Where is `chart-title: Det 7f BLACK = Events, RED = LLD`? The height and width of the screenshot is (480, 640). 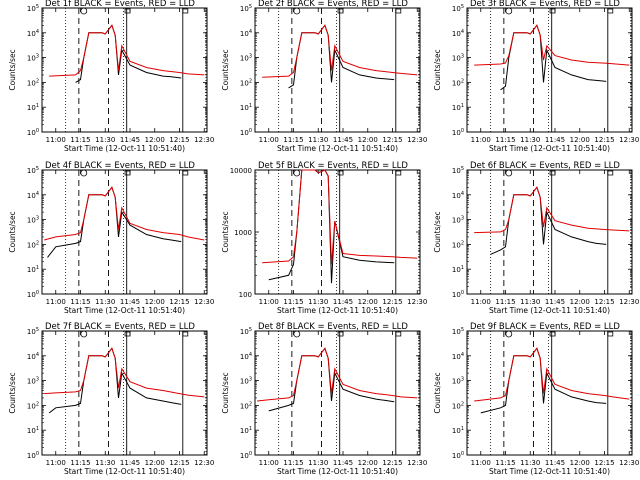
chart-title: Det 7f BLACK = Events, RED = LLD is located at coordinates (120, 327).